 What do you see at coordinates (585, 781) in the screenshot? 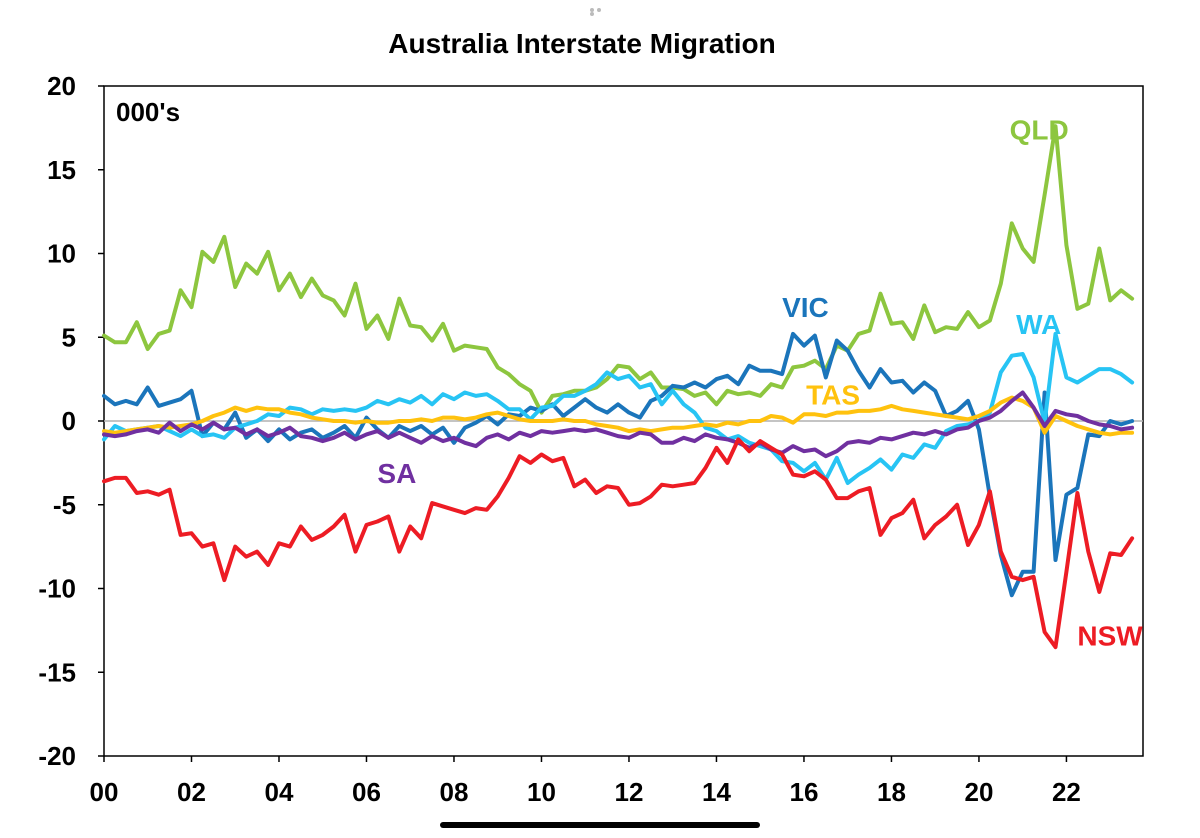
I see `x-axis: 00 02 04 06 08 10 12 14 16 18 20 22` at bounding box center [585, 781].